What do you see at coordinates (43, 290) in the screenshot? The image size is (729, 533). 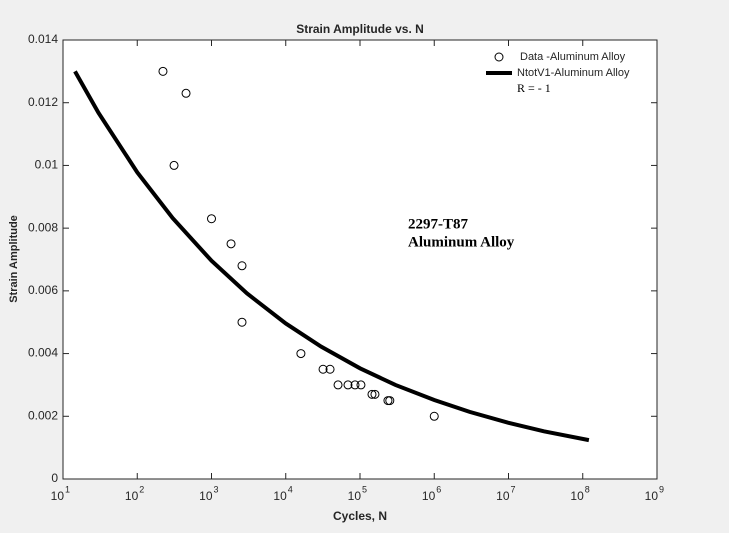 I see `y-tick-label: 0.006` at bounding box center [43, 290].